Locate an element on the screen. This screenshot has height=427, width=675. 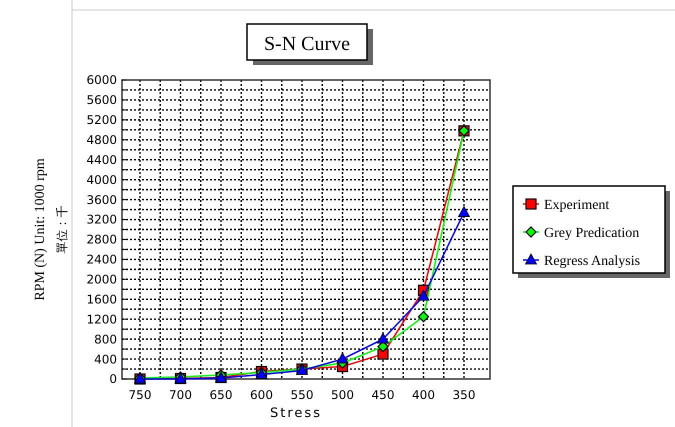
x-tick-label: 650 is located at coordinates (221, 395).